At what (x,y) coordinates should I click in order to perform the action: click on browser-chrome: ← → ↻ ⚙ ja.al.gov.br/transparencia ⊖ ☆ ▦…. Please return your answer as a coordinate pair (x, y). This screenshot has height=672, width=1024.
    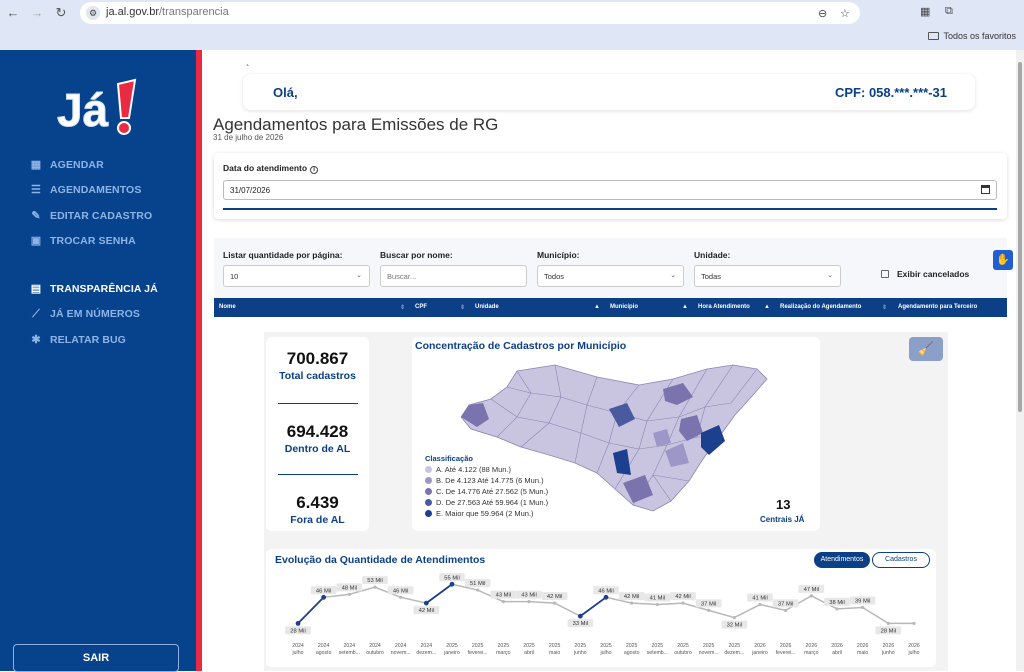
    Looking at the image, I should click on (512, 25).